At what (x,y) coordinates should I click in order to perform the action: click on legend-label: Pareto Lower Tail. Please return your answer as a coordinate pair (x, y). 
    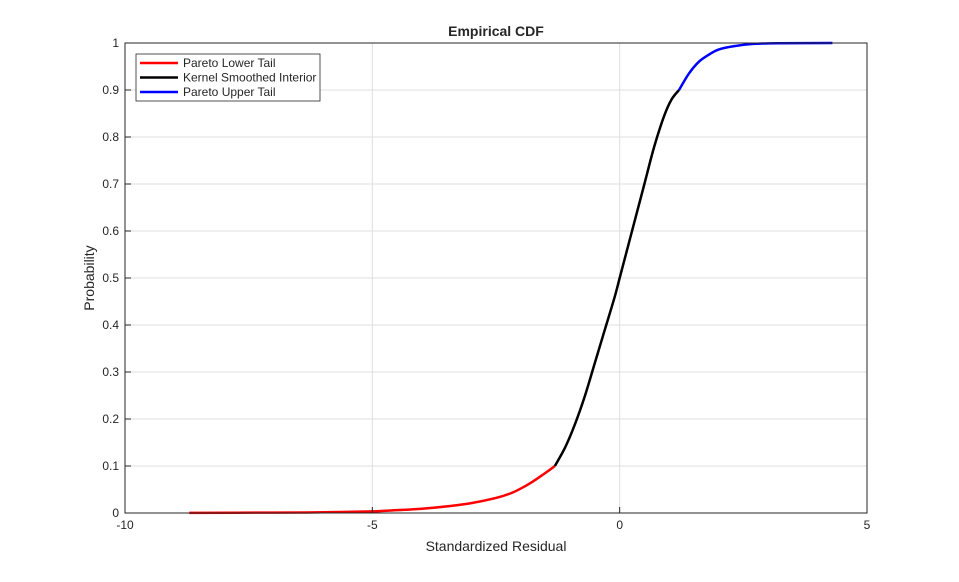
    Looking at the image, I should click on (229, 63).